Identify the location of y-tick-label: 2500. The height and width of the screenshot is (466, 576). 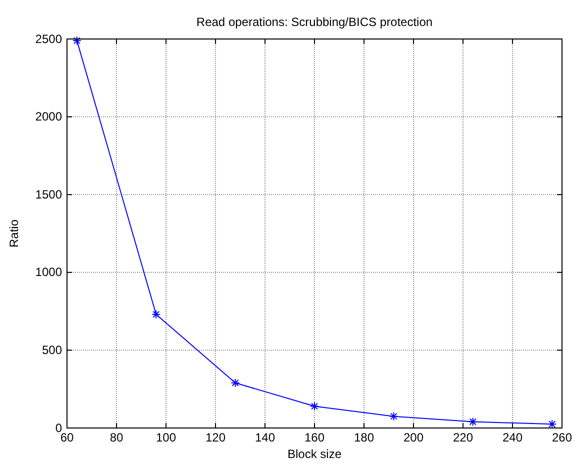
(48, 39).